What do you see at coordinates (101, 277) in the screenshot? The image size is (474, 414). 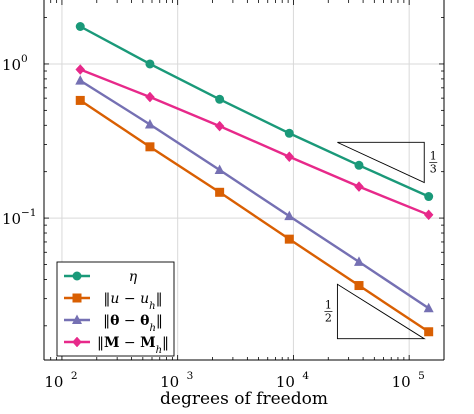 I see `legend-entry-0: η` at bounding box center [101, 277].